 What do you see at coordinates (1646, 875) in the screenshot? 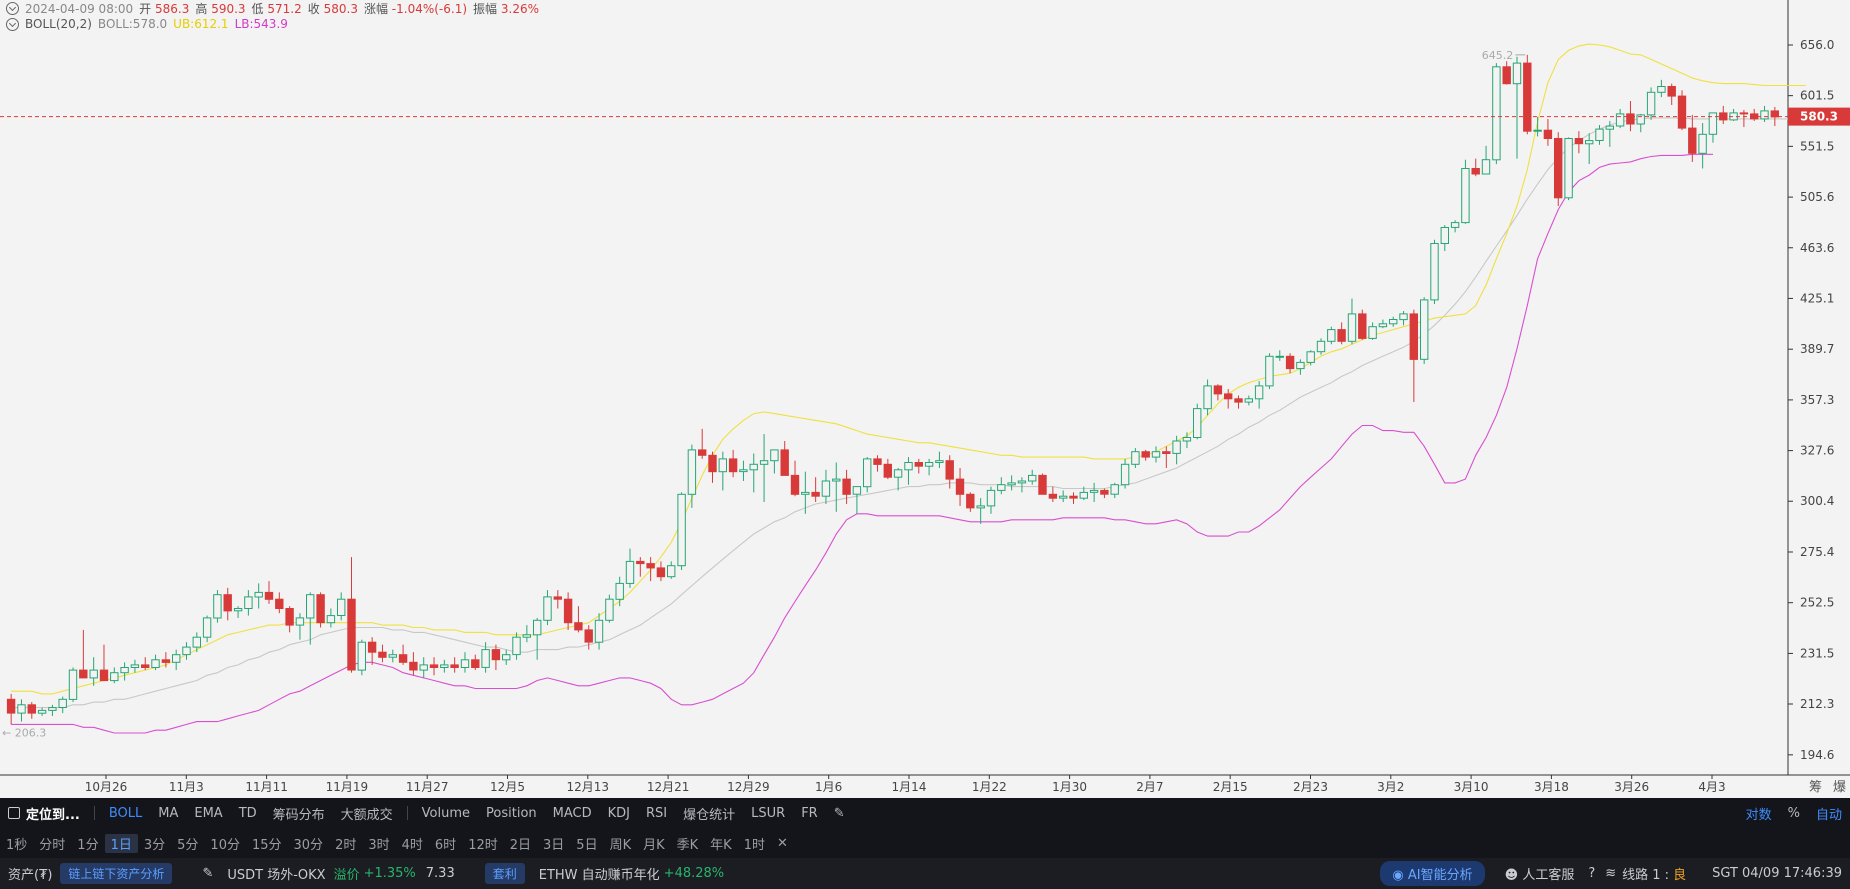
I see `line-label: 线路 1 :` at bounding box center [1646, 875].